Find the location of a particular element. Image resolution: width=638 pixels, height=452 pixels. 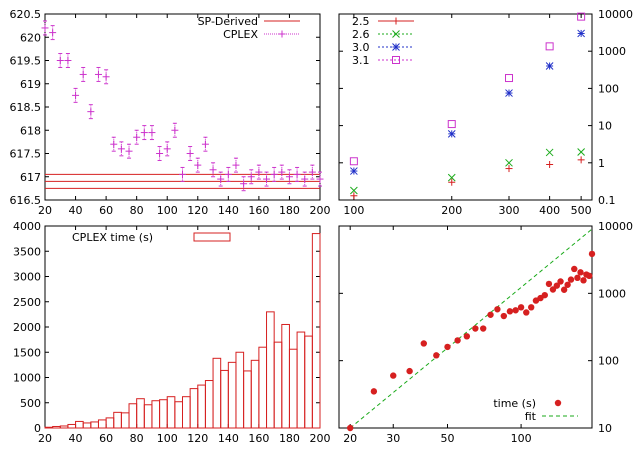

x-tick-label: 40 is located at coordinates (76, 210).